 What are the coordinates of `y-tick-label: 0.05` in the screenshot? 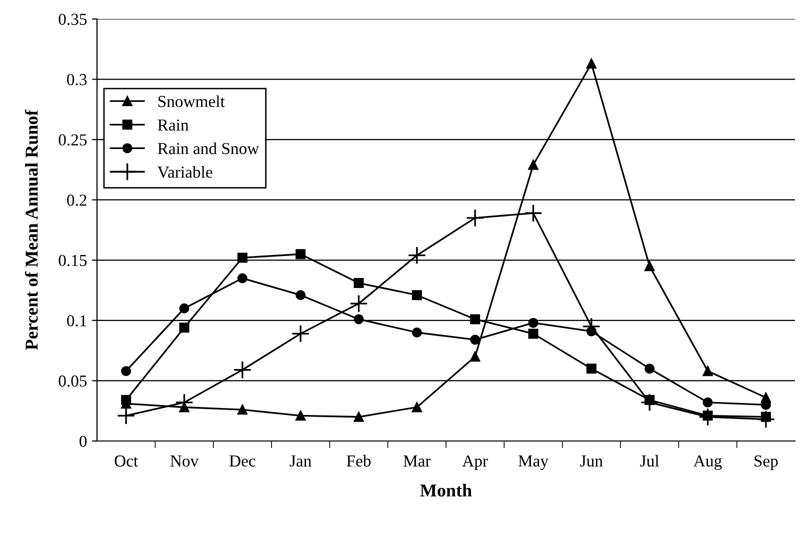 It's located at (72, 381).